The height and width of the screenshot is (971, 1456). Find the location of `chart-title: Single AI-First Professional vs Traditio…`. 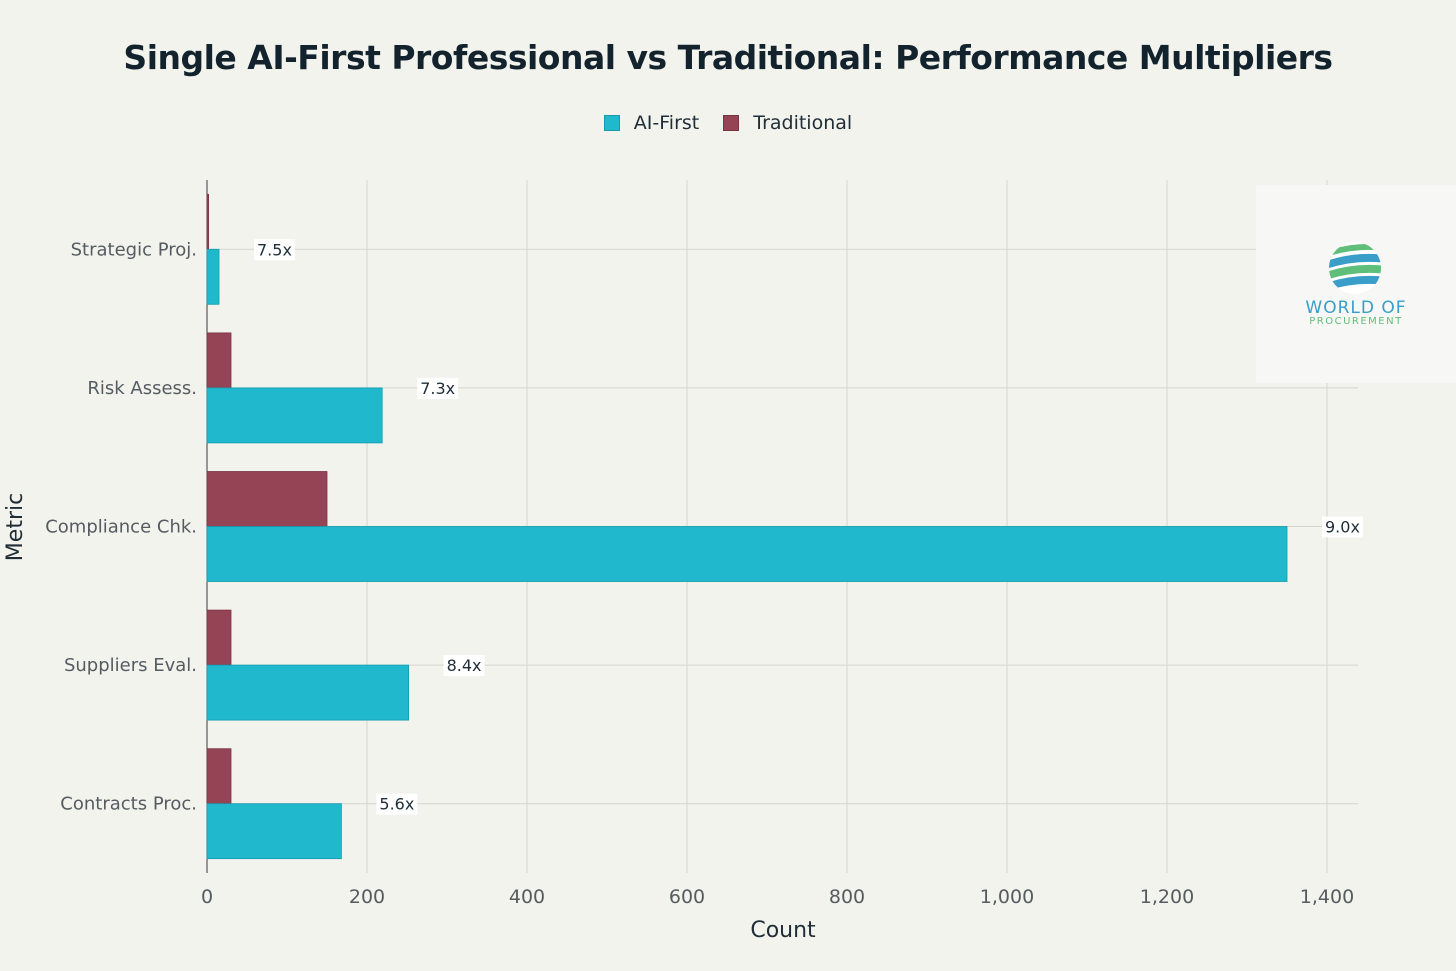

chart-title: Single AI-First Professional vs Traditio… is located at coordinates (728, 57).